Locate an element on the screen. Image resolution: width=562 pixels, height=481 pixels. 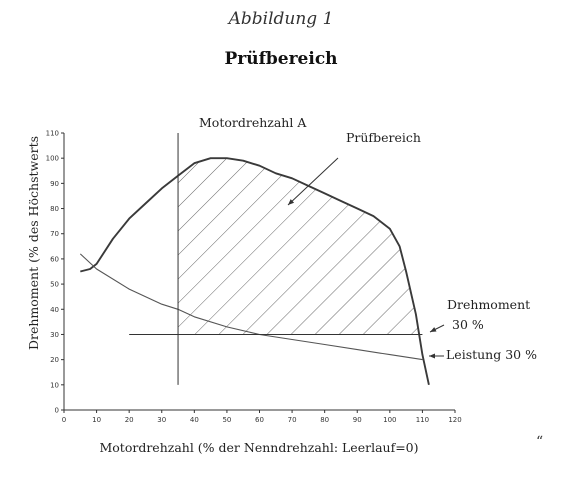
x-tick-label: 100 is located at coordinates (389, 420).